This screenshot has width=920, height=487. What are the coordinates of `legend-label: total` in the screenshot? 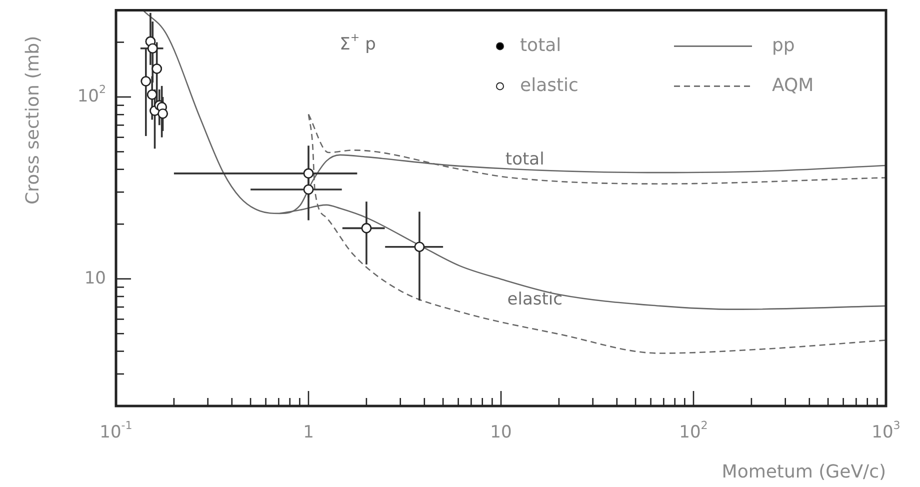 It's located at (541, 45).